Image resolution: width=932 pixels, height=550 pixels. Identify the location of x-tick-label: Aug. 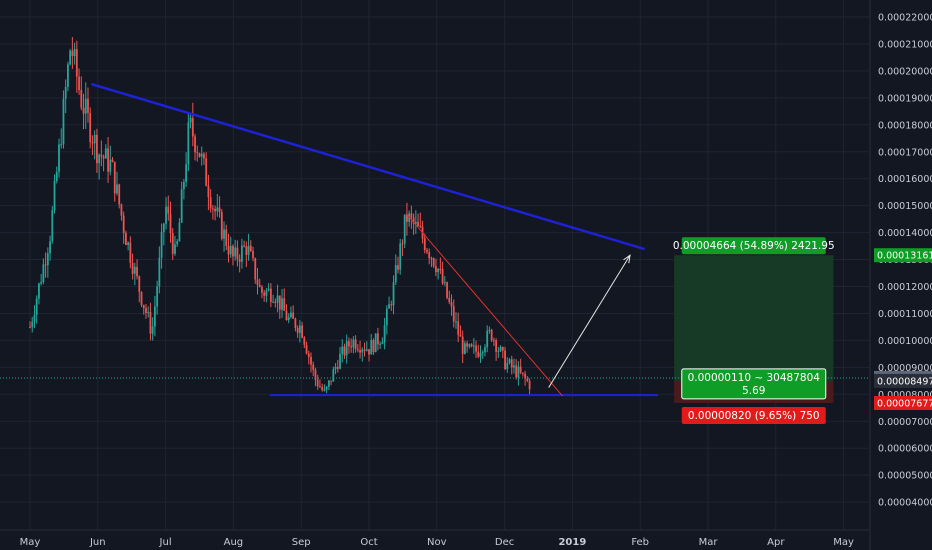
(234, 542).